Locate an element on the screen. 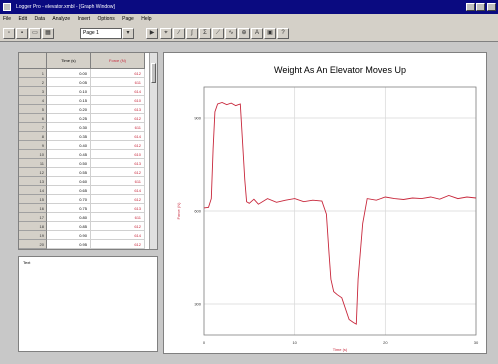 The width and height of the screenshot is (498, 364). row-number: 1 is located at coordinates (33, 73).